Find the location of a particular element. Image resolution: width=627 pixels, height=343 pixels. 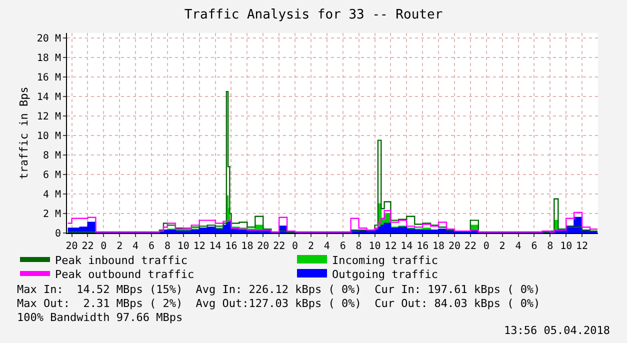

y-tick-label: 18 M is located at coordinates (48, 58).